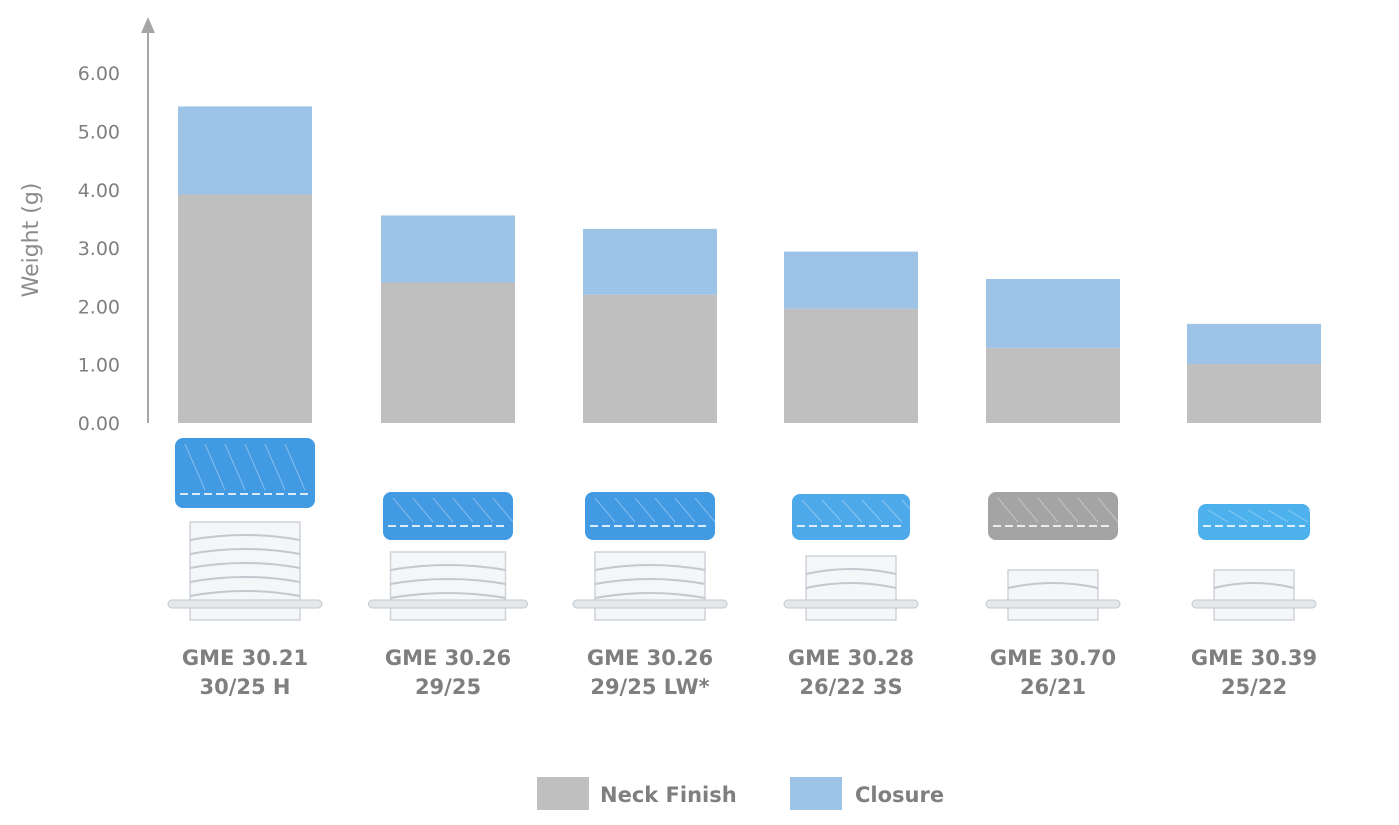  Describe the element at coordinates (1053, 687) in the screenshot. I see `category-label: 26/21` at that location.